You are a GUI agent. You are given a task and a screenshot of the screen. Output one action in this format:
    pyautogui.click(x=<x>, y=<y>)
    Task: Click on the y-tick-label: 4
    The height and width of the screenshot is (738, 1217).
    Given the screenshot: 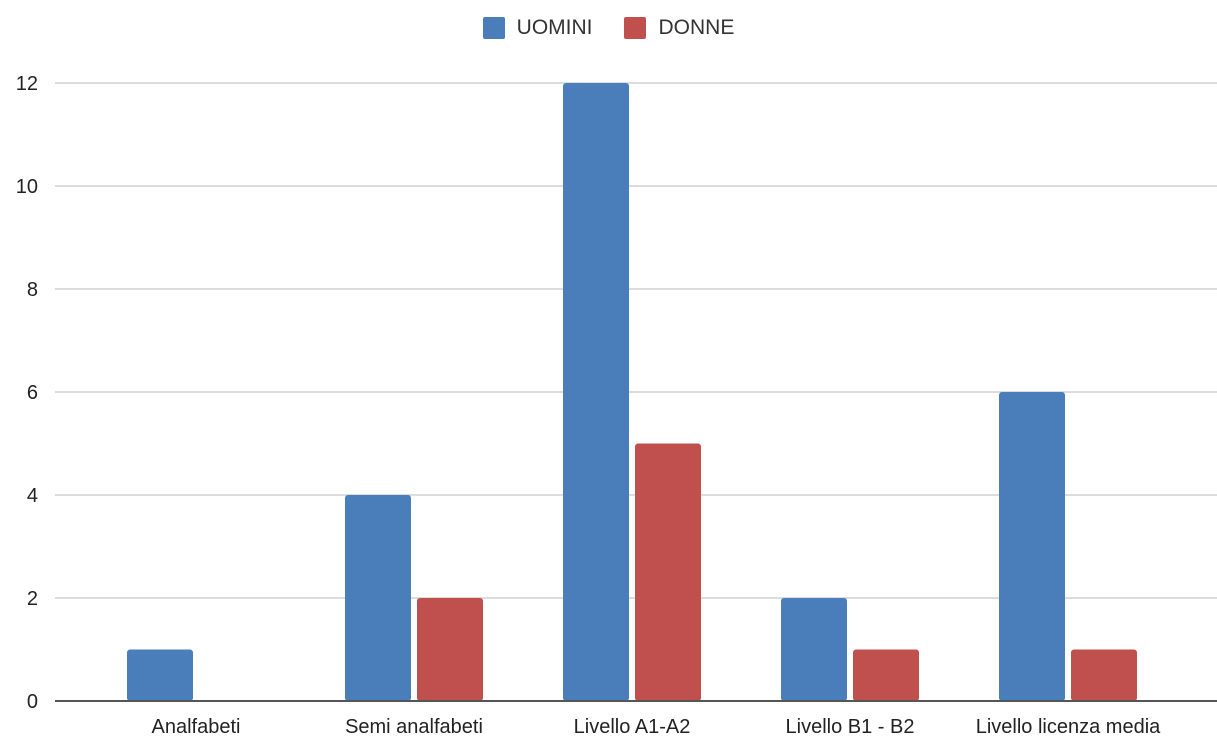 What is the action you would take?
    pyautogui.click(x=32, y=496)
    